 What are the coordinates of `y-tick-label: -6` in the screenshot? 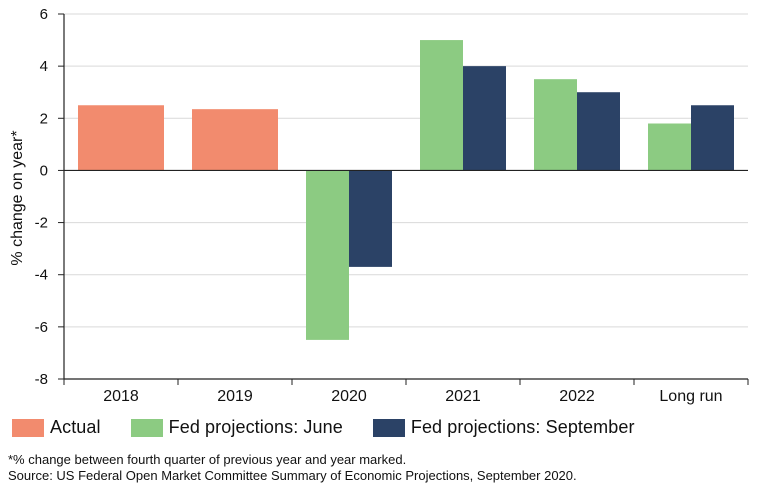 It's located at (41, 327).